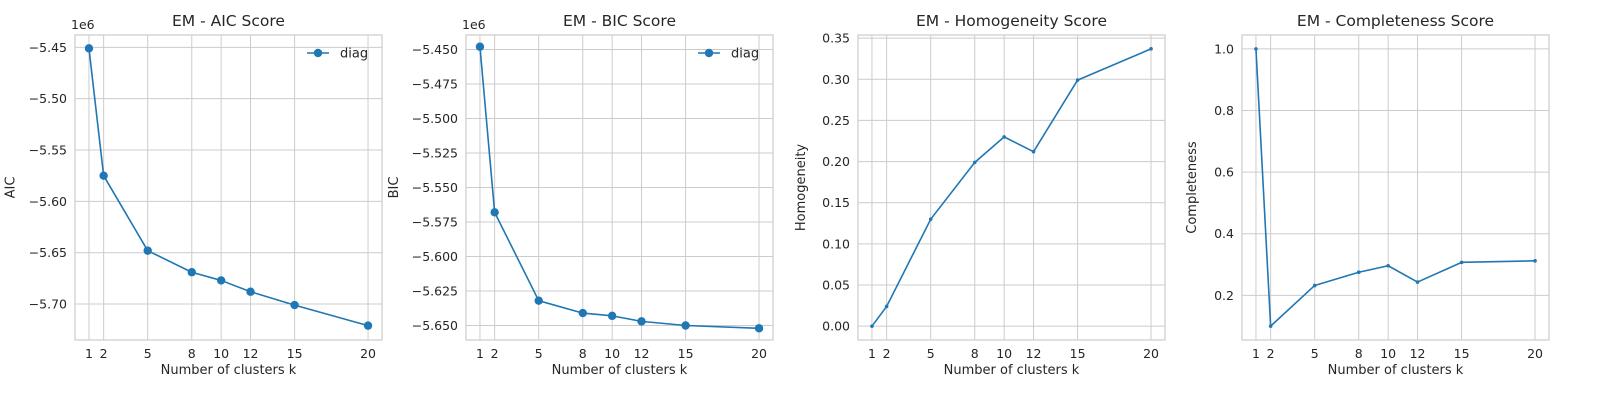 The width and height of the screenshot is (1600, 400). Describe the element at coordinates (435, 325) in the screenshot. I see `y-tick-label: −5.650` at that location.